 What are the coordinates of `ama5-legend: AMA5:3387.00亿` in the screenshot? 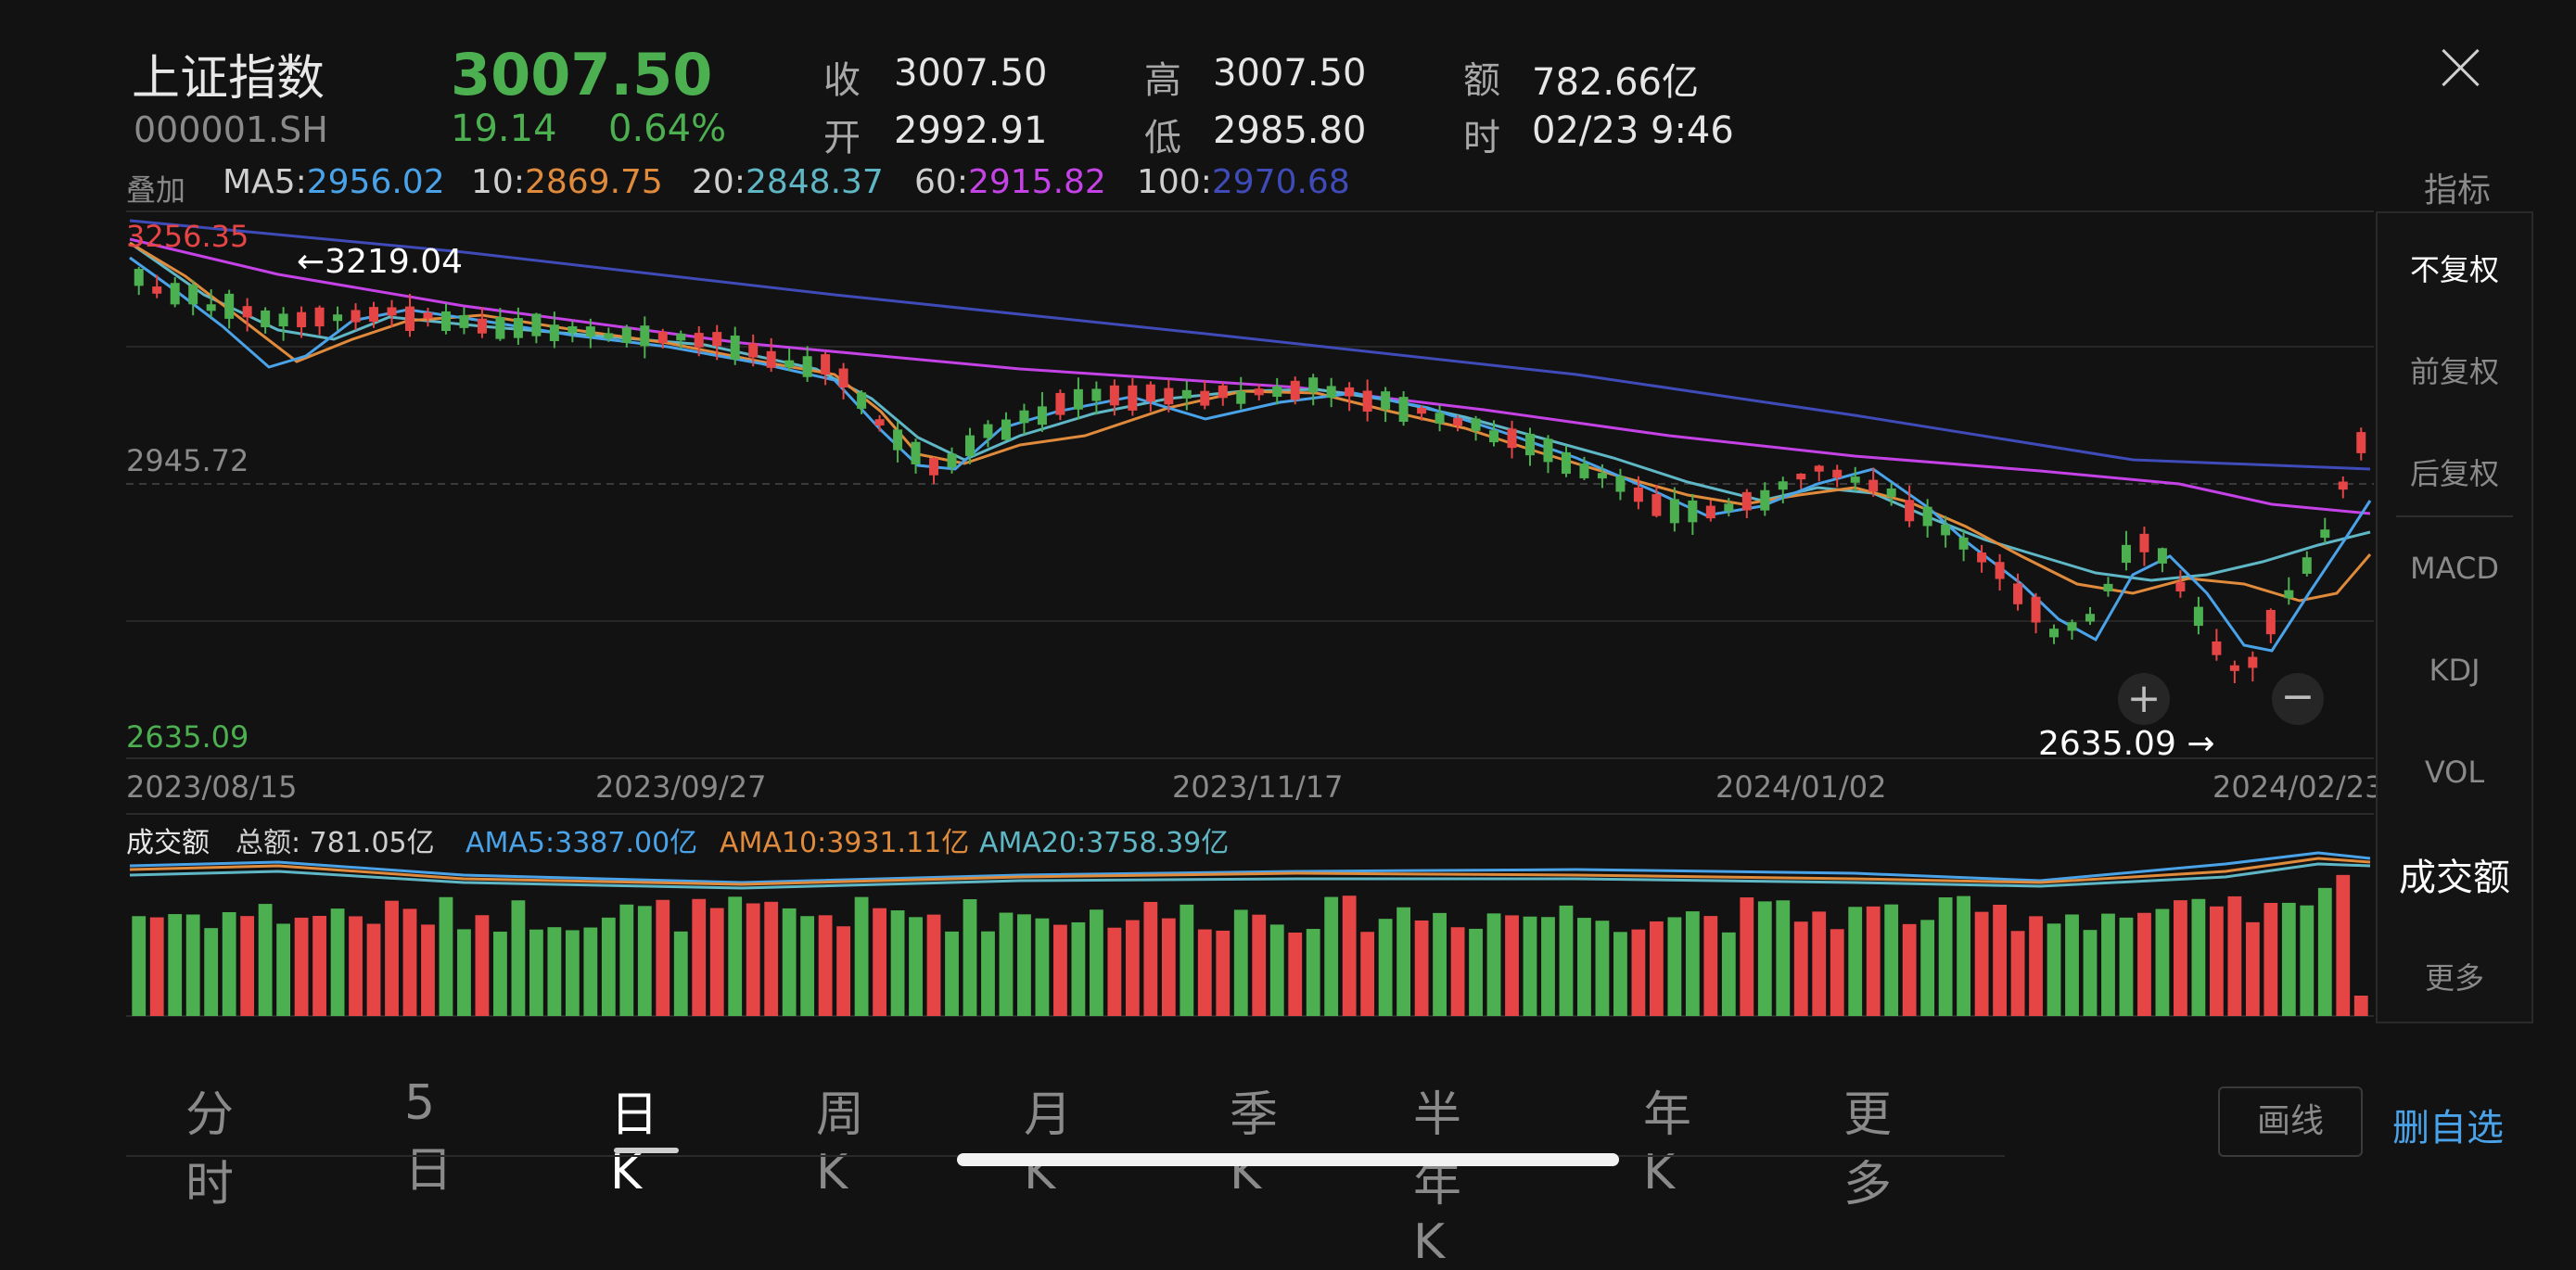 It's located at (581, 843).